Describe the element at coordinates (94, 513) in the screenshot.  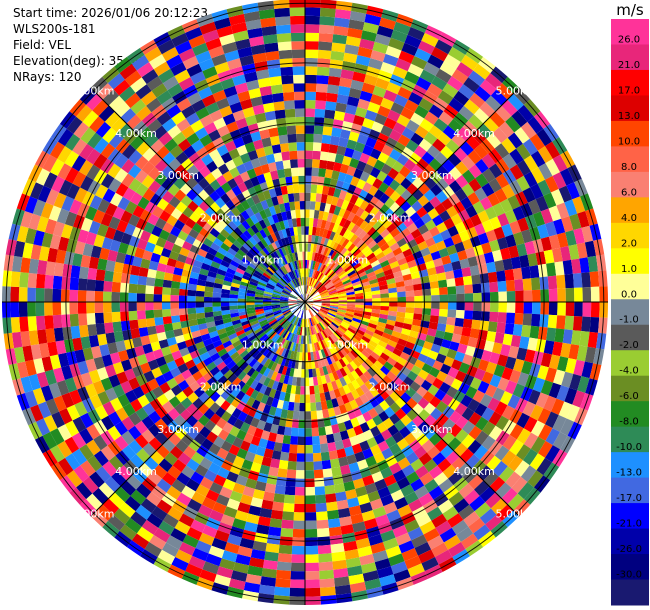
I see `range-ring-label: 5.00km` at that location.